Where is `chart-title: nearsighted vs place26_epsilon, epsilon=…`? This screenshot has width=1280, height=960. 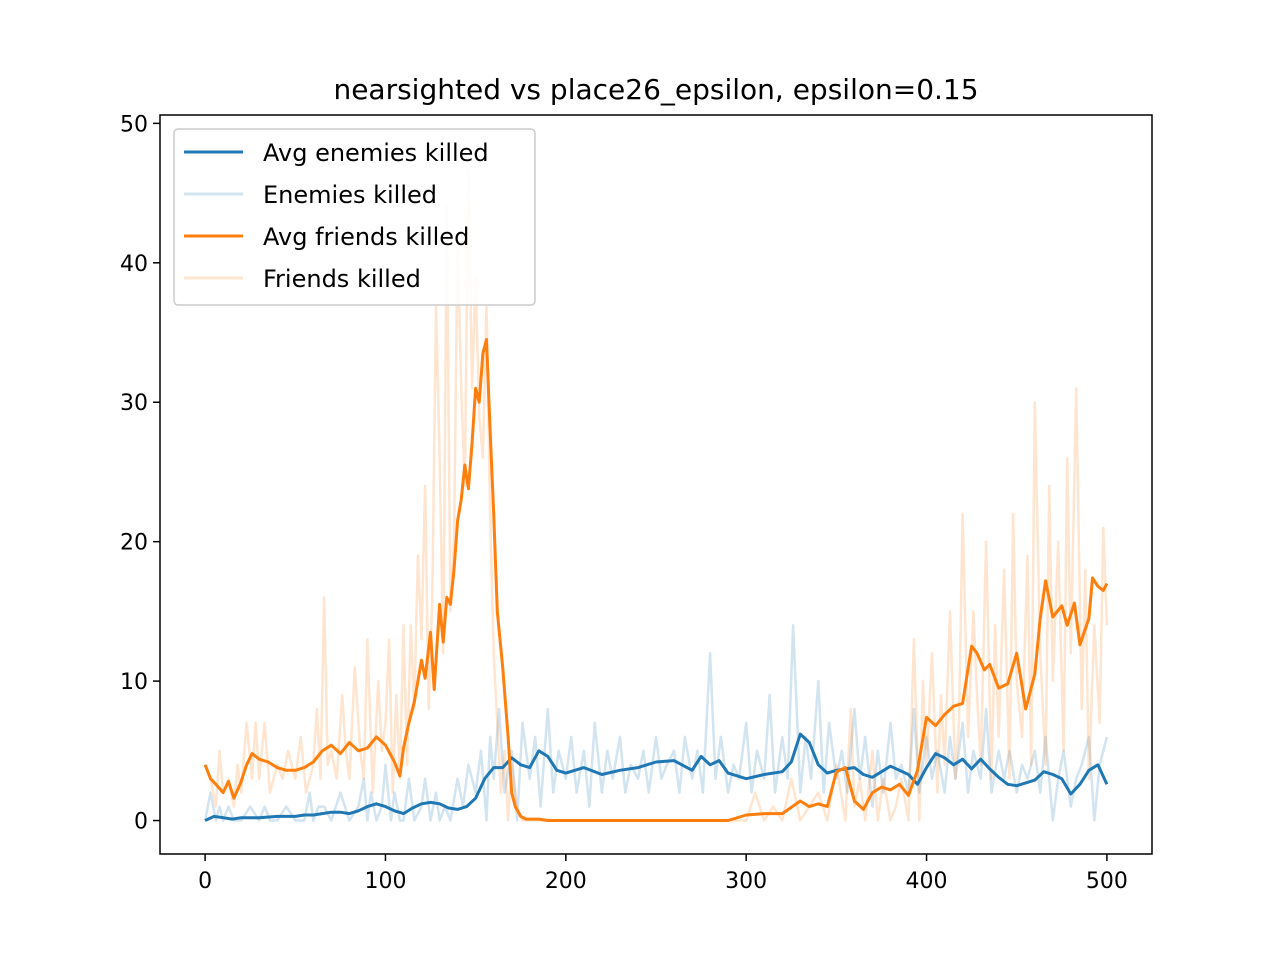
chart-title: nearsighted vs place26_epsilon, epsilon=… is located at coordinates (655, 89).